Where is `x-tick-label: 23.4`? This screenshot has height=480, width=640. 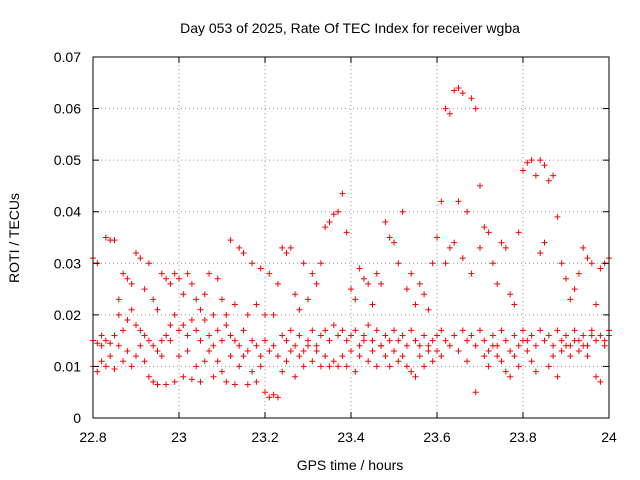
x-tick-label: 23.4 is located at coordinates (350, 437).